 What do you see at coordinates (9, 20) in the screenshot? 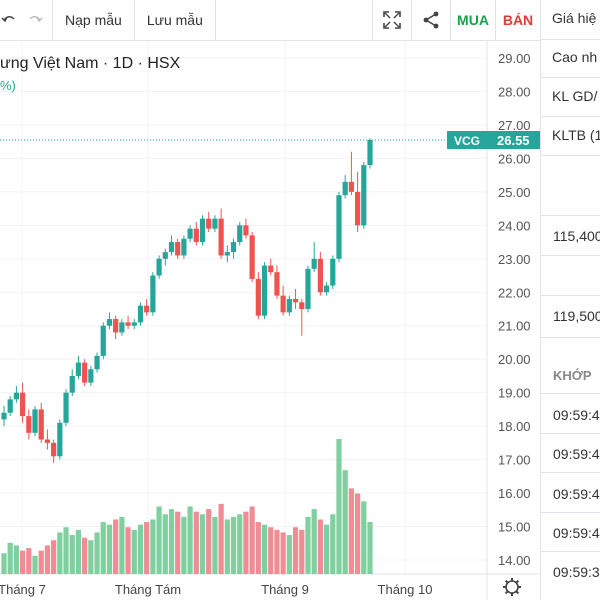
I see `undo-button` at bounding box center [9, 20].